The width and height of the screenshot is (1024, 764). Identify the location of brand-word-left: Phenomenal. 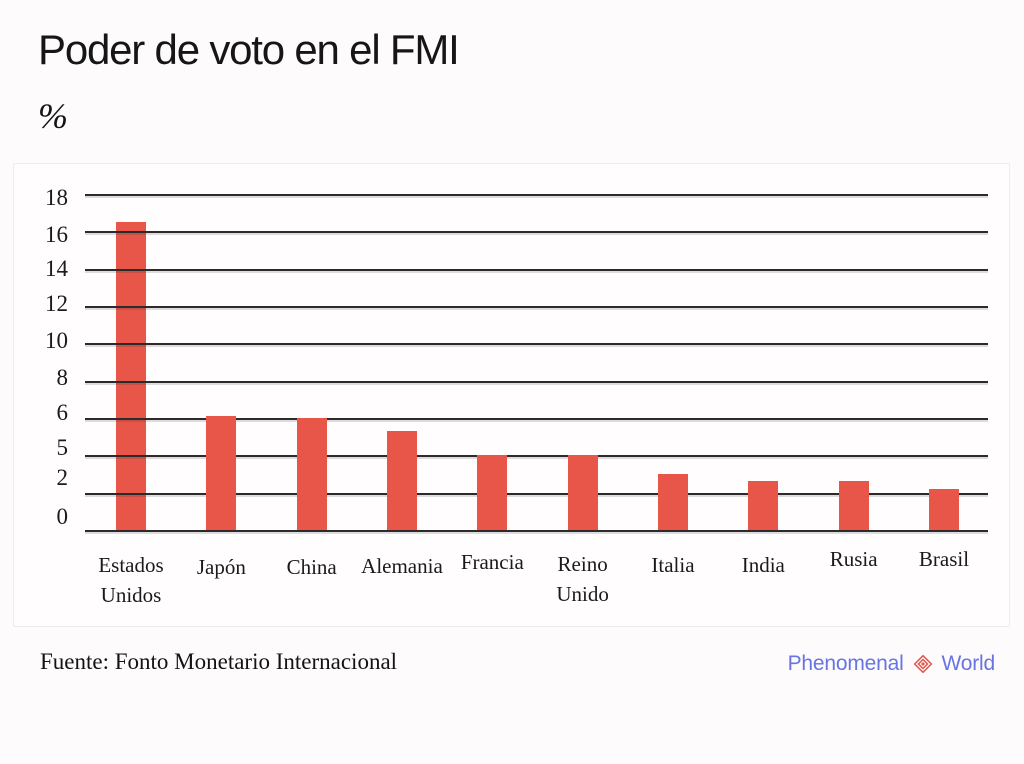
(845, 663).